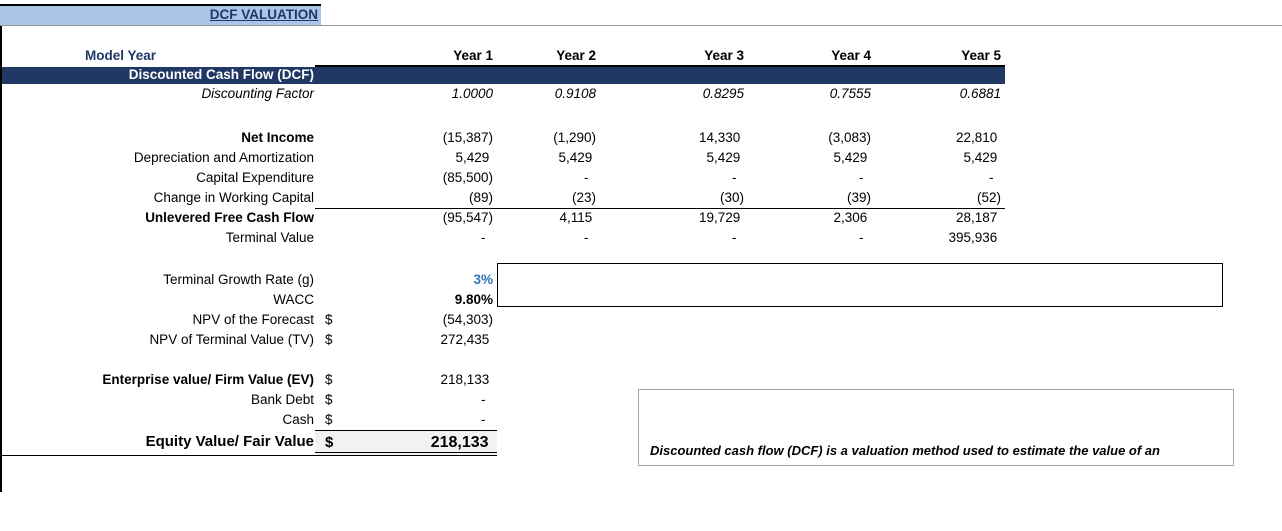 Image resolution: width=1282 pixels, height=531 pixels. Describe the element at coordinates (423, 218) in the screenshot. I see `value-cell-y1: (95,547)` at that location.